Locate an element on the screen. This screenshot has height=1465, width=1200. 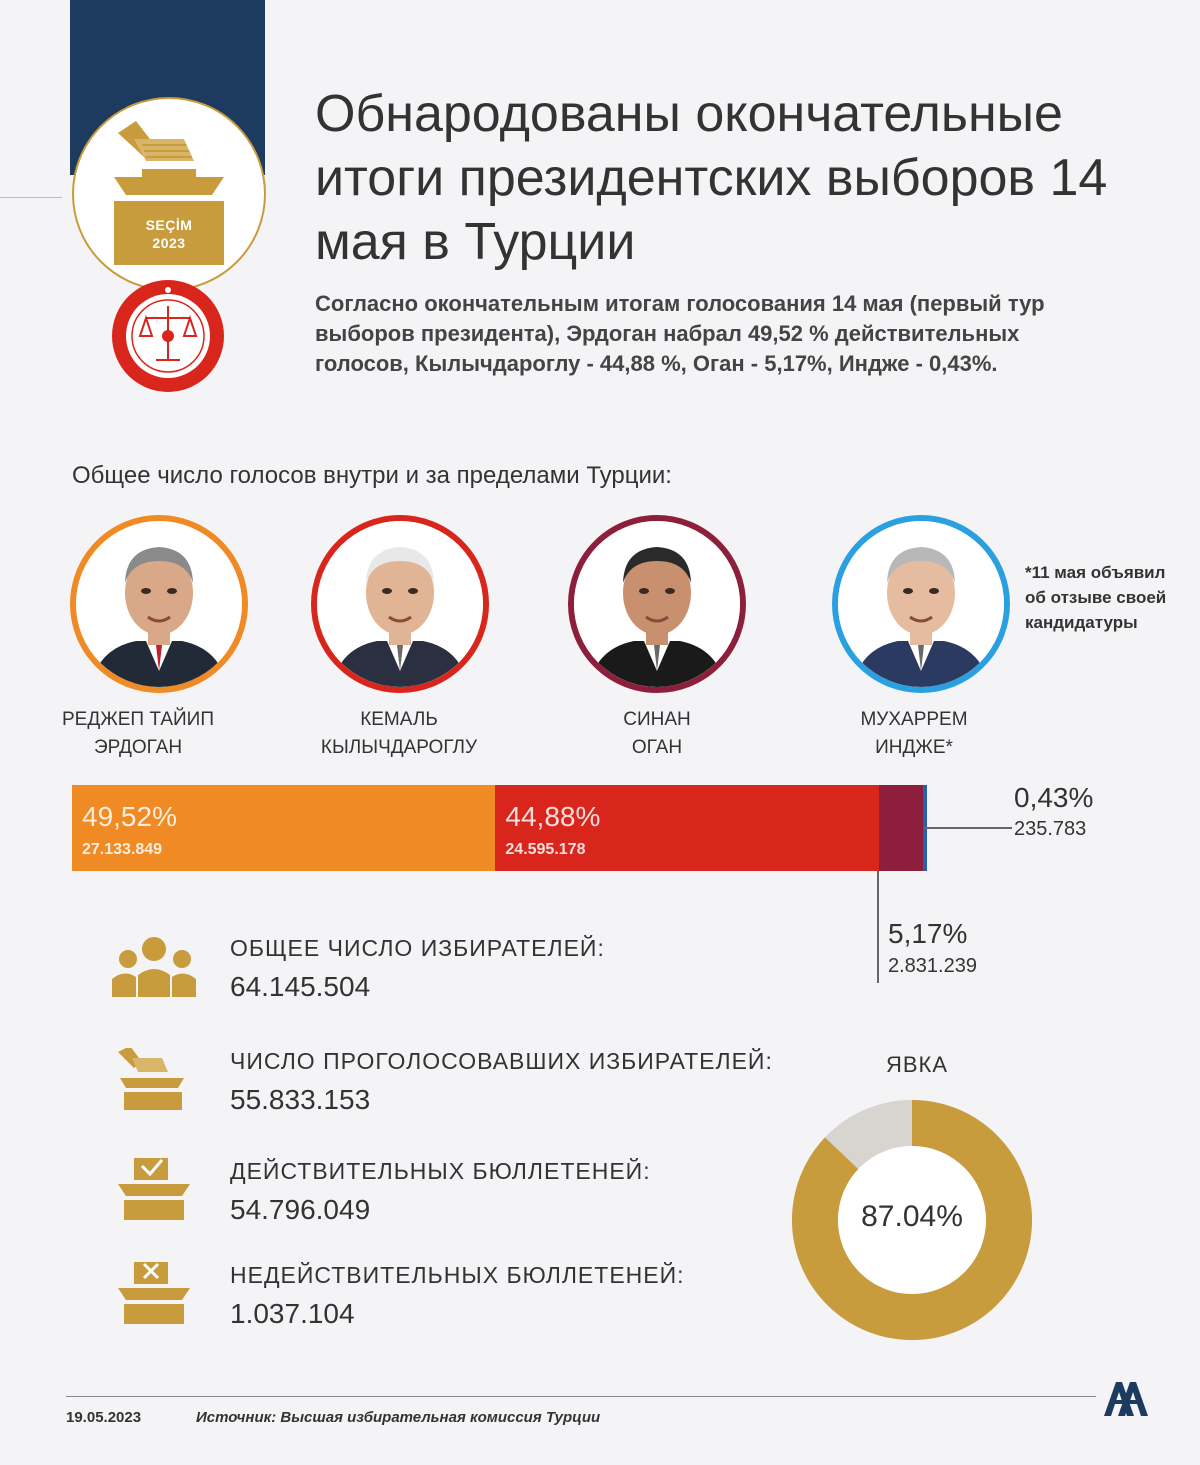
results-bar: 49,52% 27.133.849 44,88% 24.595.178 is located at coordinates (499, 828).